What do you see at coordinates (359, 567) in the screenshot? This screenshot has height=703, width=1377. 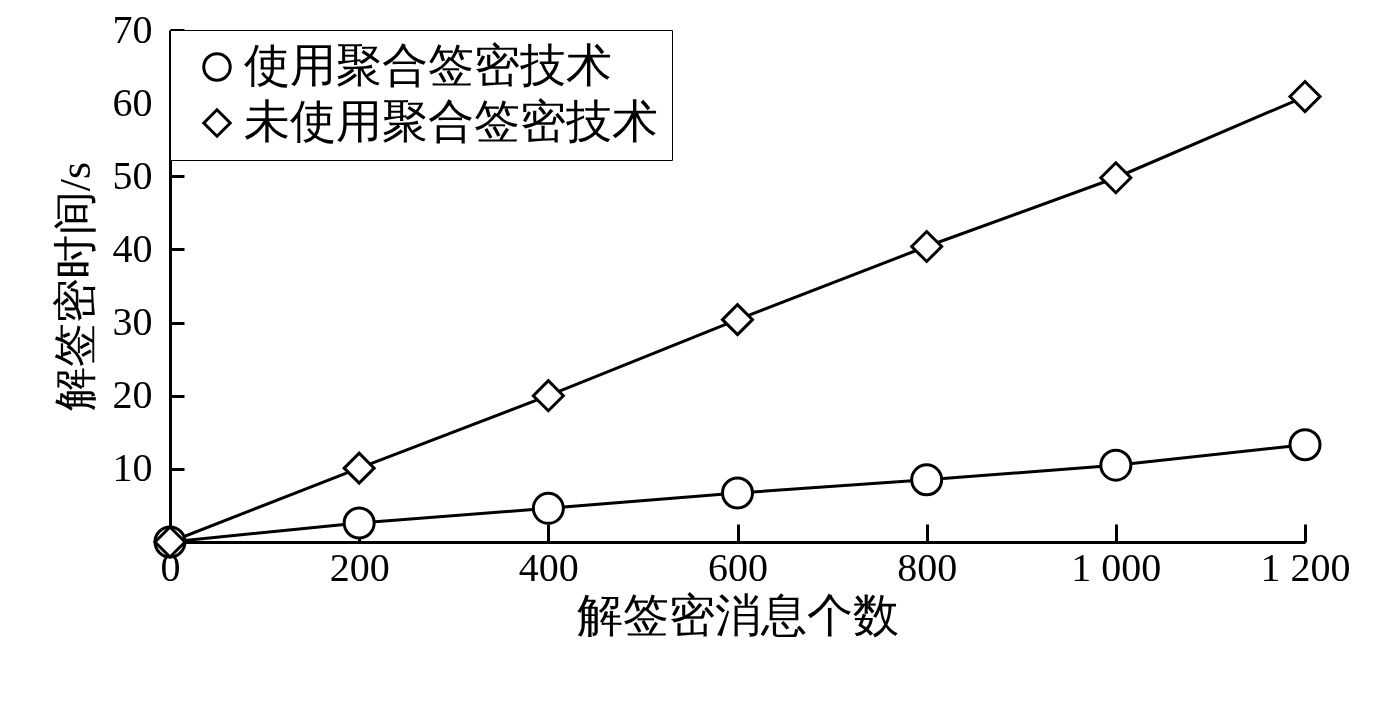 I see `x-tick-label: 200` at bounding box center [359, 567].